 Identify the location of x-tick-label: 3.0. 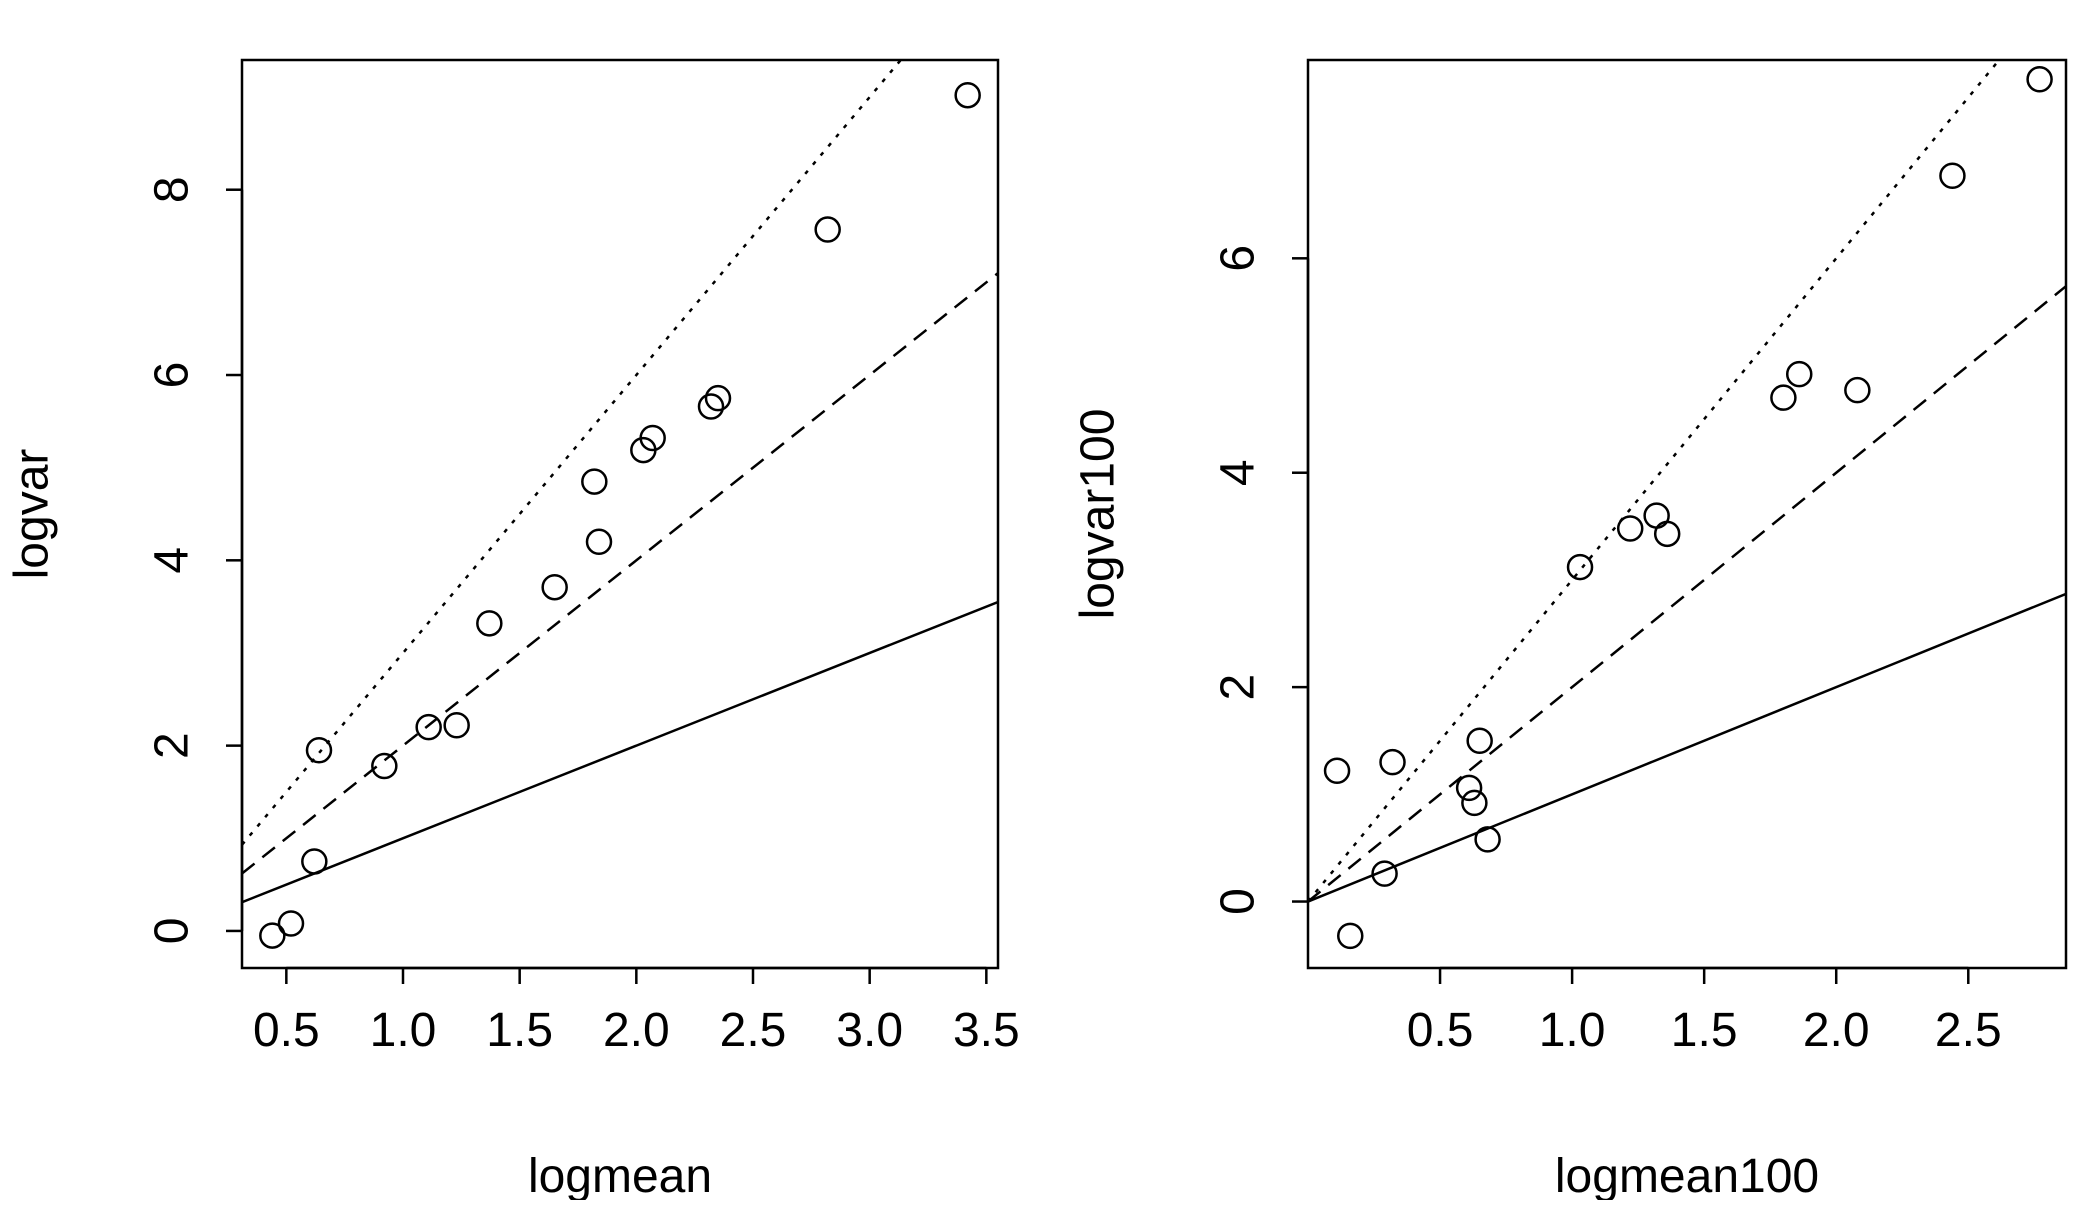
(869, 1030).